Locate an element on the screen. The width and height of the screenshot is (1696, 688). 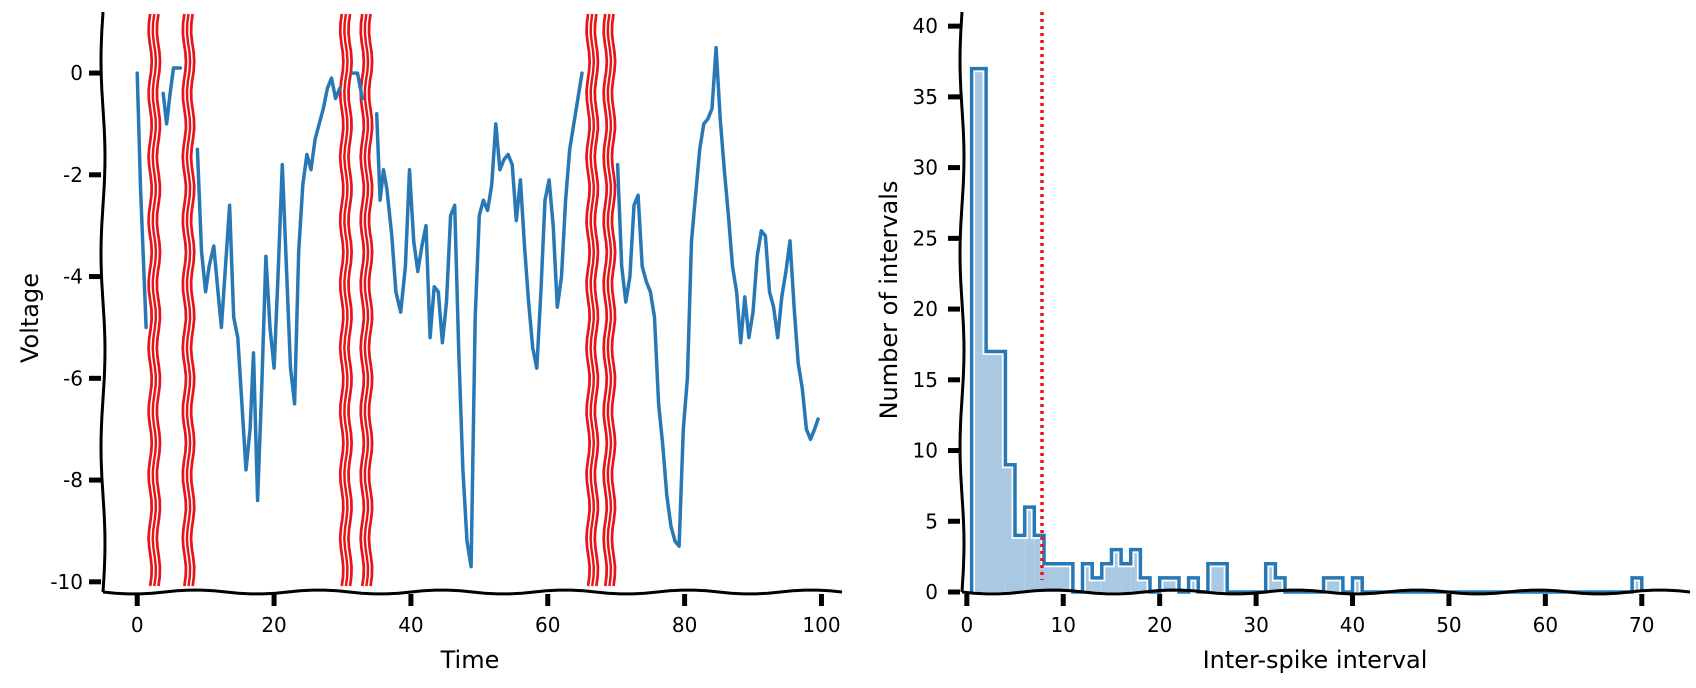
spike-marker-2-gap-b is located at coordinates (190, 300).